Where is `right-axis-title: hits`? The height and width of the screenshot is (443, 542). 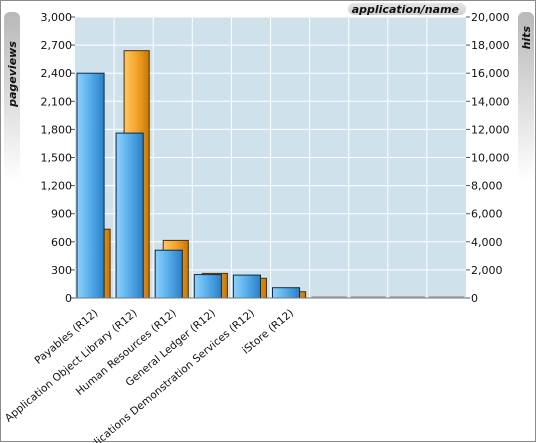
right-axis-title: hits is located at coordinates (526, 38).